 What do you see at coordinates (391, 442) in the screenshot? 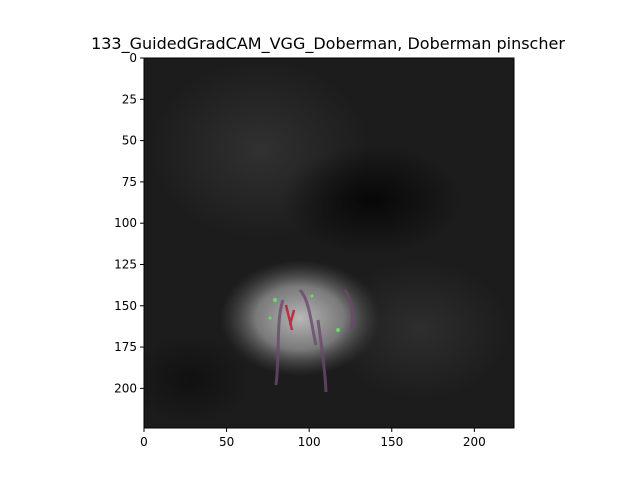
I see `x-tick-label: 150` at bounding box center [391, 442].